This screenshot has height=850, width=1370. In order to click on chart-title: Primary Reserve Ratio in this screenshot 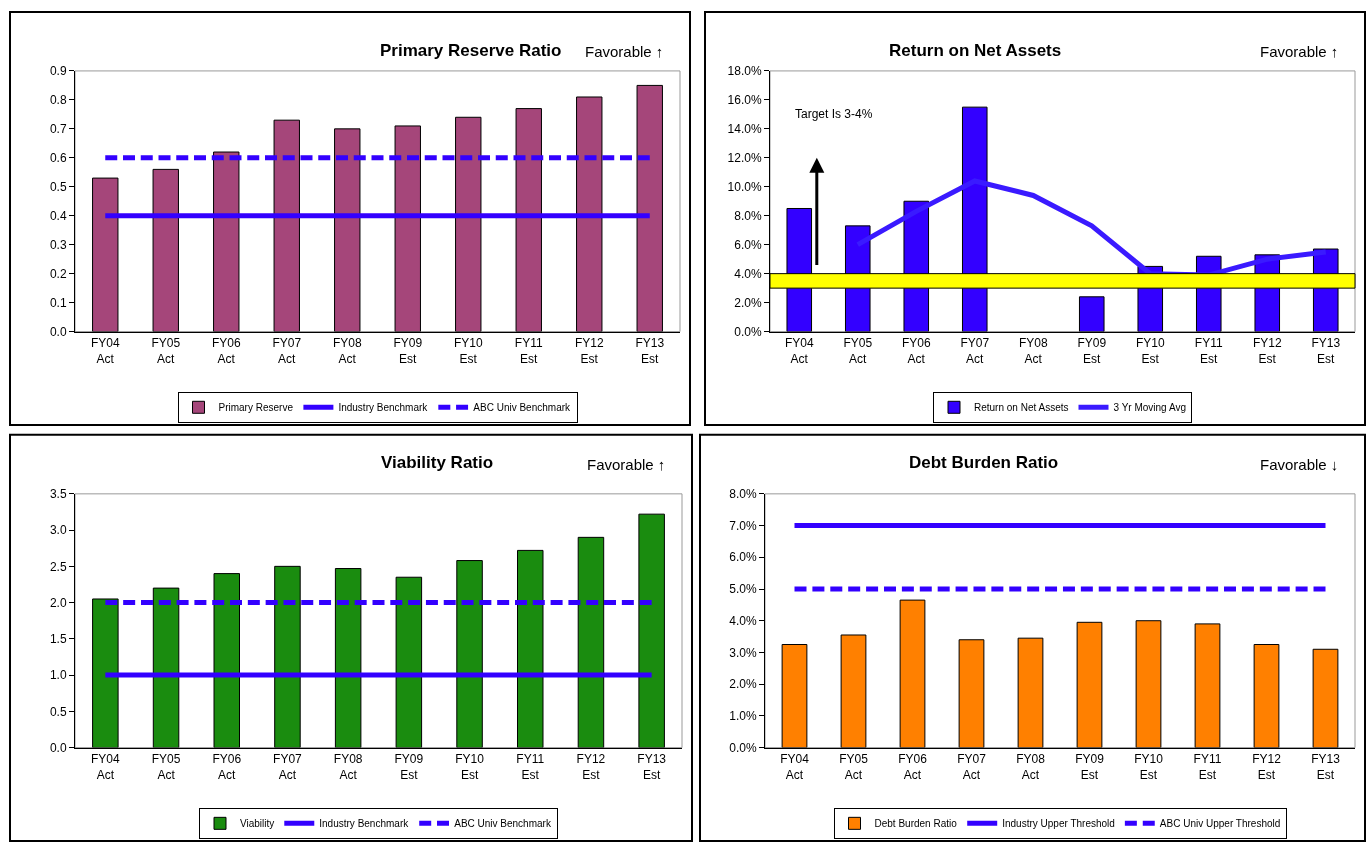, I will do `click(471, 50)`.